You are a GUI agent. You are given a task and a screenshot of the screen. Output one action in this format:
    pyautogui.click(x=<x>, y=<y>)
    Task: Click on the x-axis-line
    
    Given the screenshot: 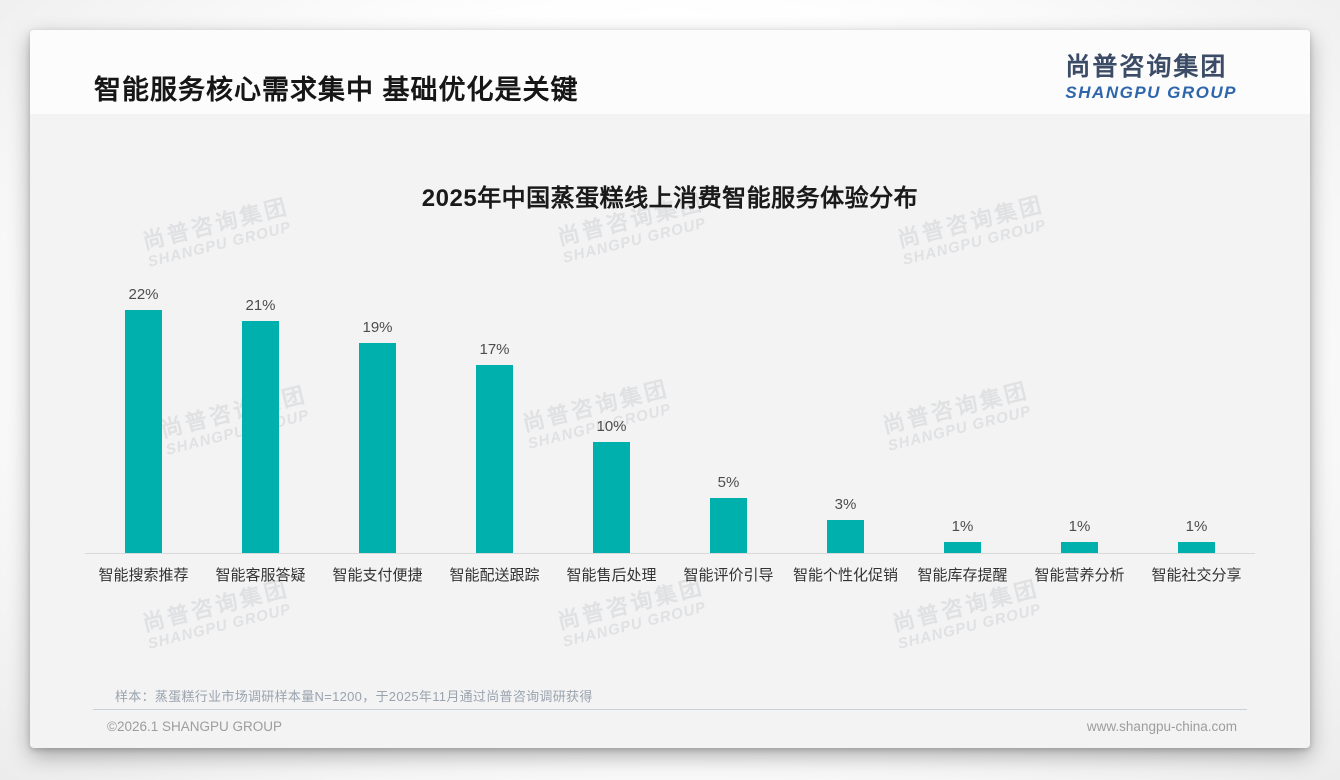 What is the action you would take?
    pyautogui.click(x=670, y=553)
    